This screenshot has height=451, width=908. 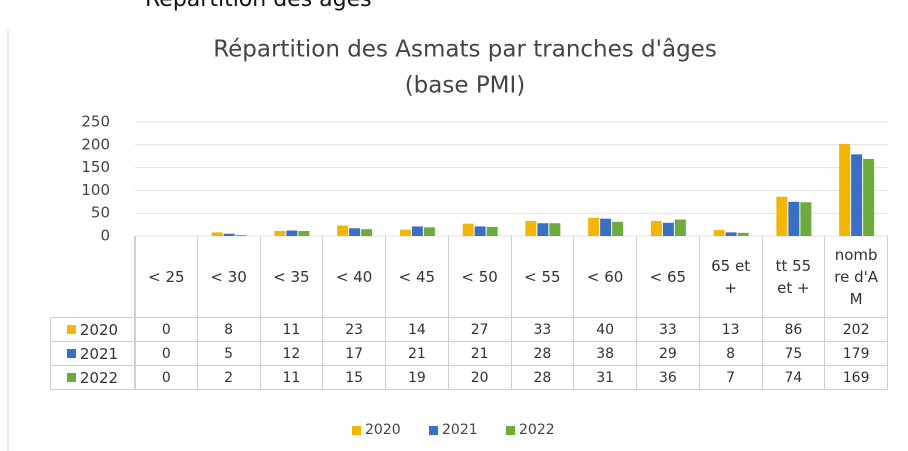 What do you see at coordinates (605, 330) in the screenshot?
I see `table-value: 40` at bounding box center [605, 330].